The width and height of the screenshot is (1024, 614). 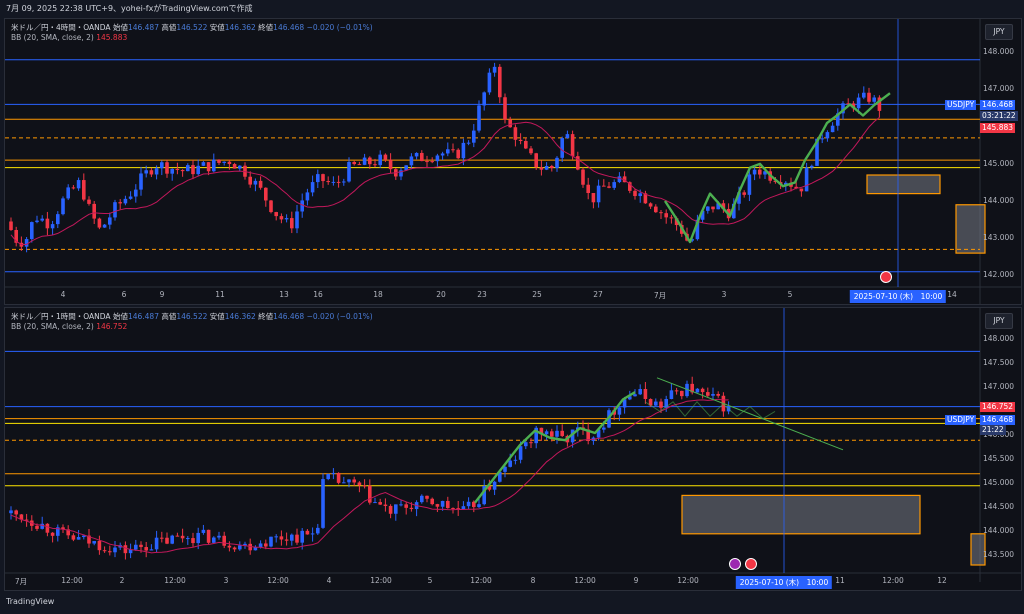 I want to click on indicator-legend: BB (20, SMA, close, 2) 146.752, so click(x=69, y=326).